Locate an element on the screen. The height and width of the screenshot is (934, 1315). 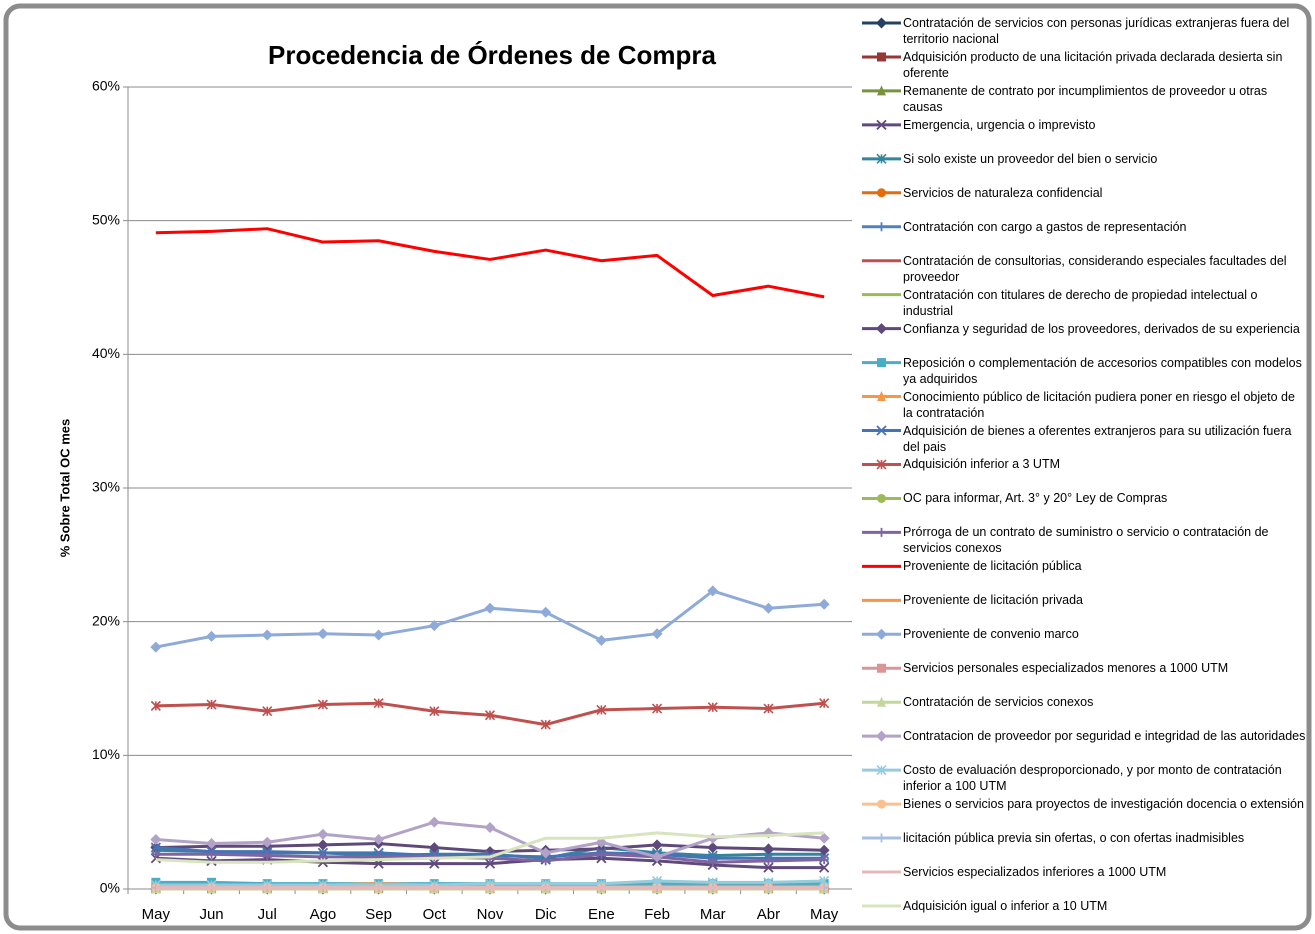
x-tick-label: Jul is located at coordinates (267, 914).